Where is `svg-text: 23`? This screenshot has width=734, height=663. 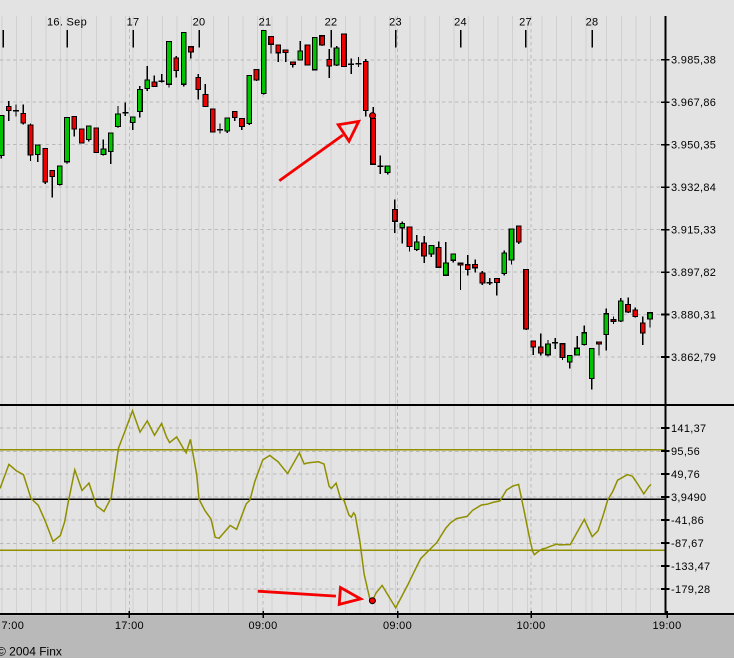
svg-text: 23 is located at coordinates (395, 23).